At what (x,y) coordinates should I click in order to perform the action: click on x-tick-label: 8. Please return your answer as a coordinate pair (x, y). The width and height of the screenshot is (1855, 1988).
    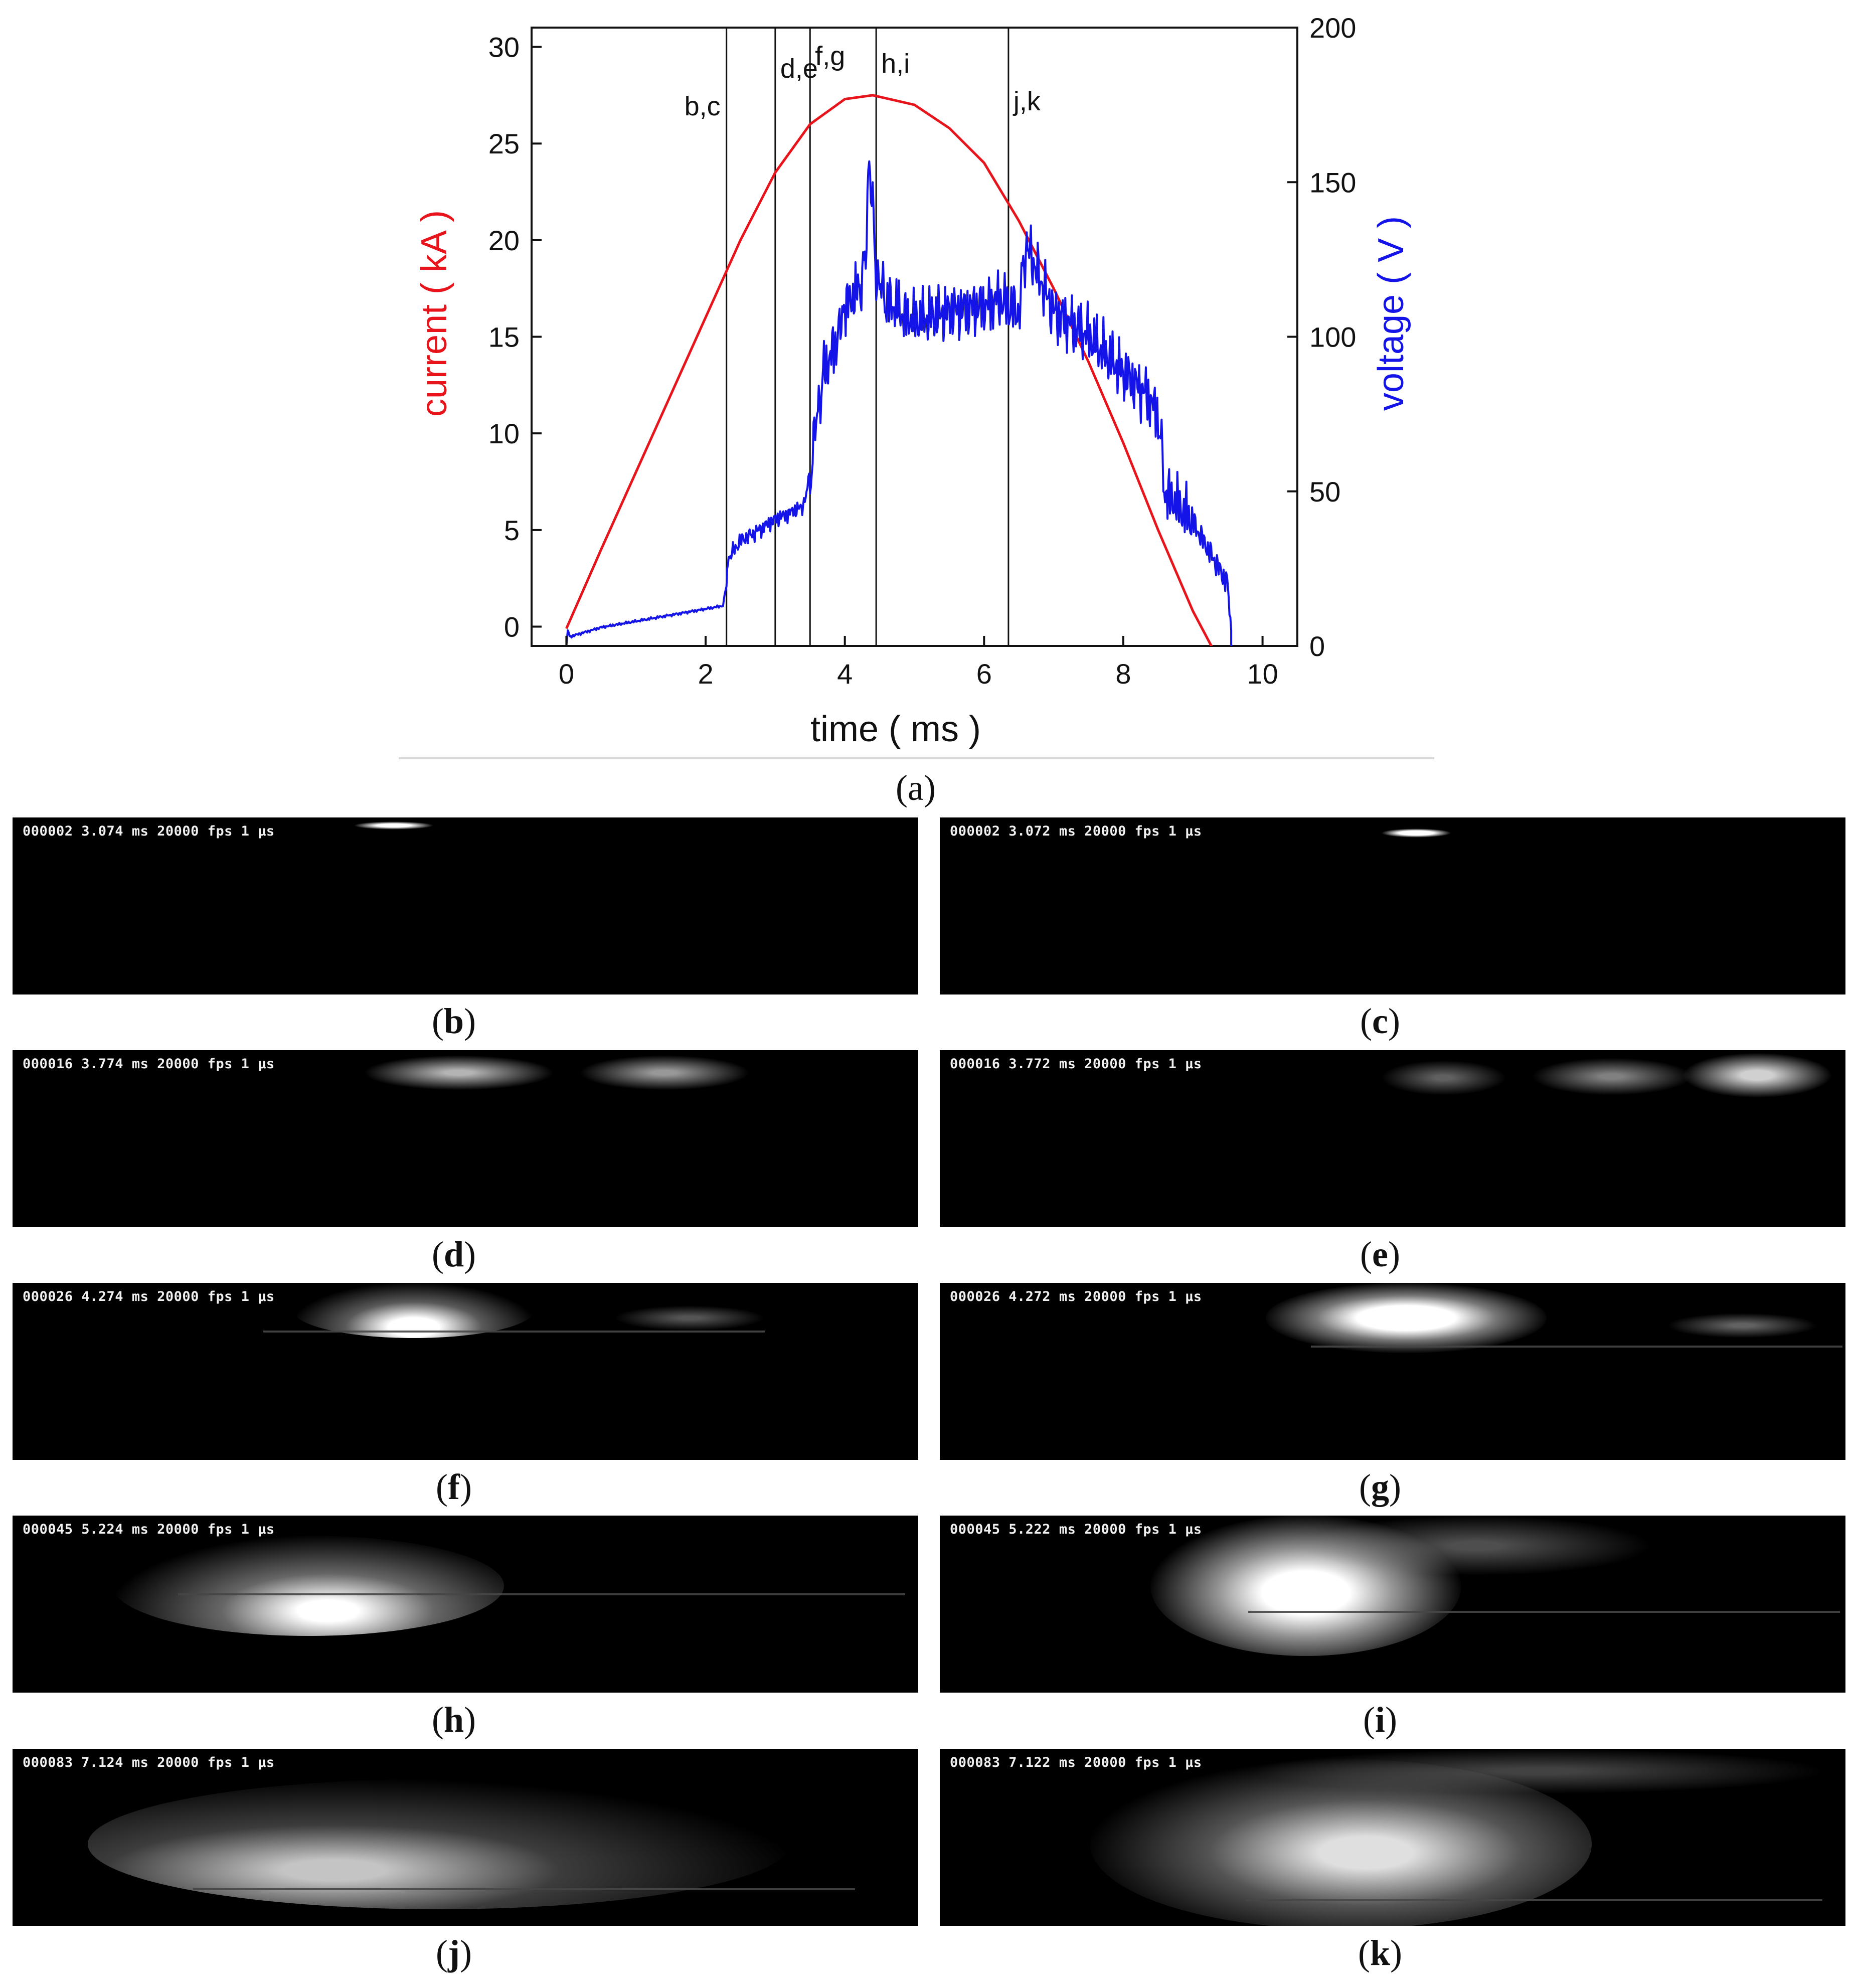
    Looking at the image, I should click on (1123, 674).